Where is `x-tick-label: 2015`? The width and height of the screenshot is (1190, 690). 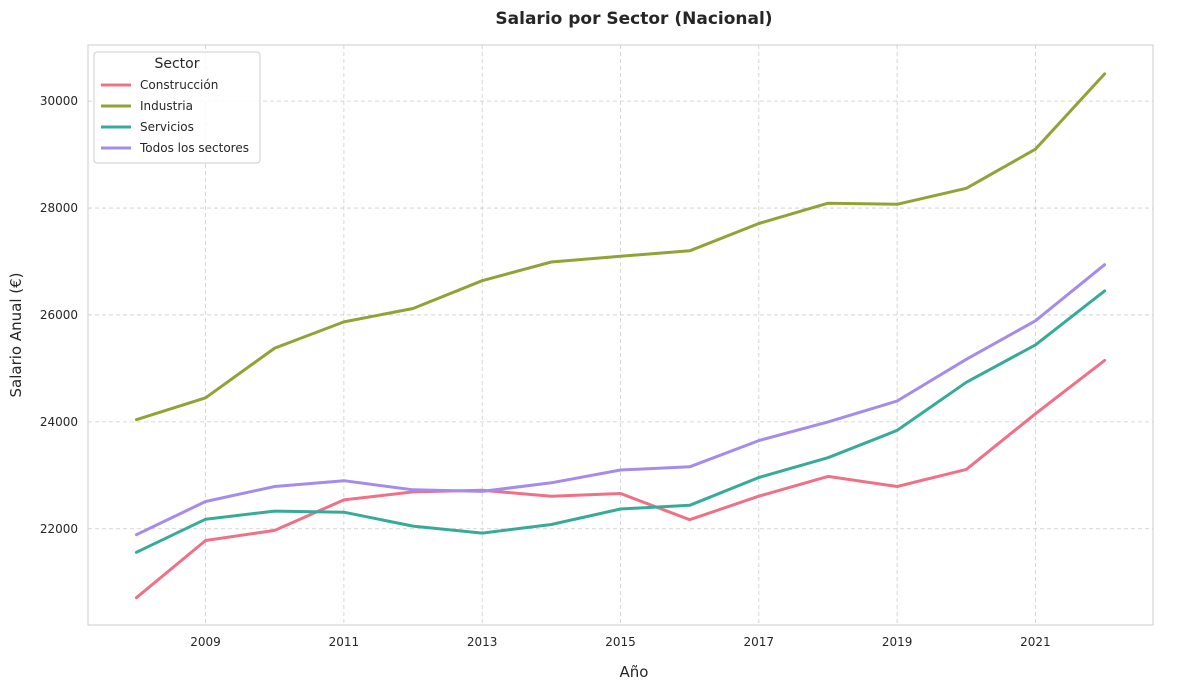 x-tick-label: 2015 is located at coordinates (620, 642).